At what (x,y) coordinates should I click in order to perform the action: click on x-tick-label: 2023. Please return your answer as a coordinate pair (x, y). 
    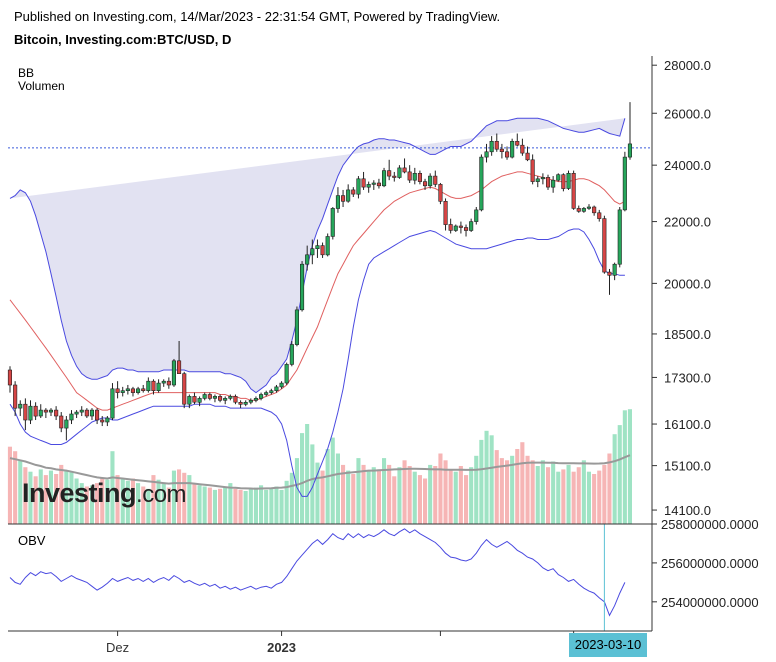
    Looking at the image, I should click on (281, 647).